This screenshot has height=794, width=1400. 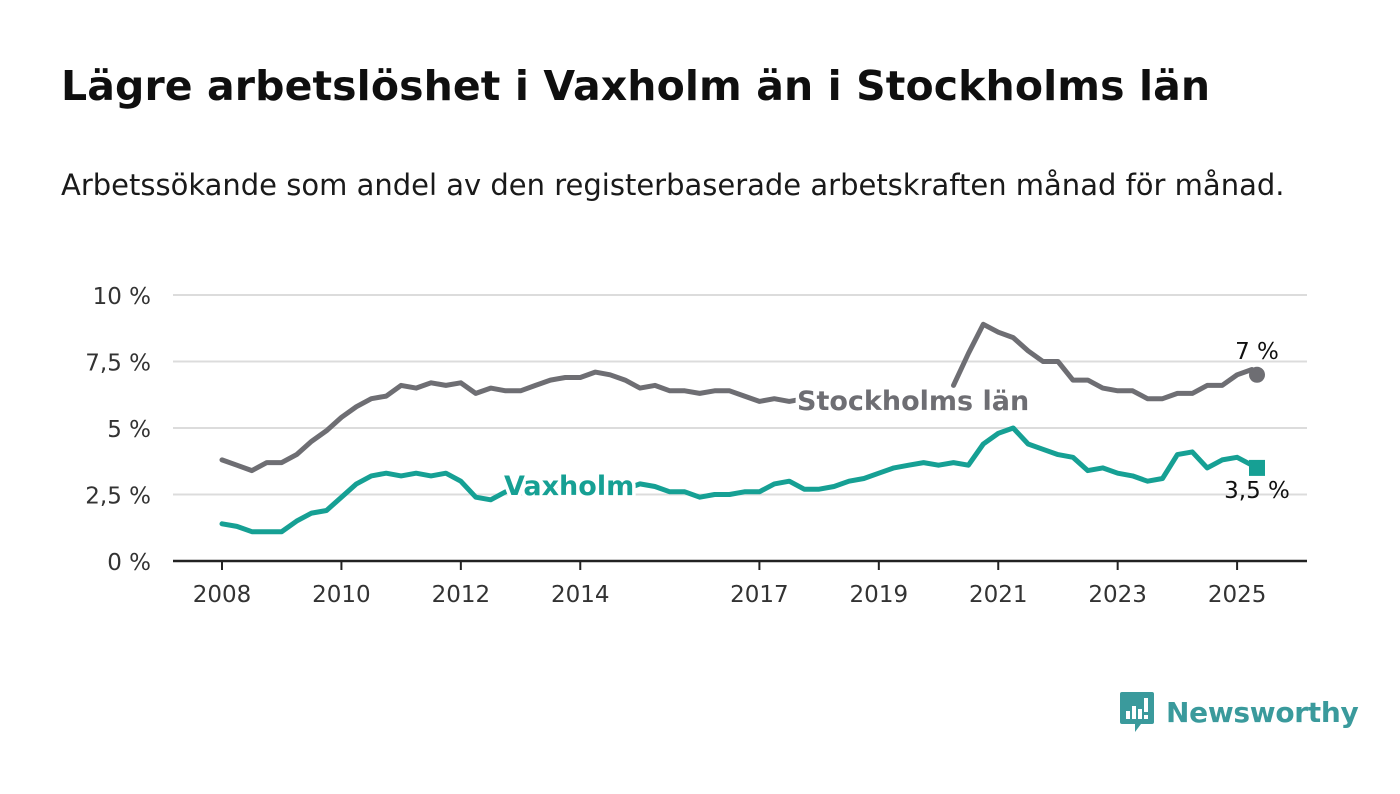 I want to click on x-tick-label: 2008, so click(x=222, y=595).